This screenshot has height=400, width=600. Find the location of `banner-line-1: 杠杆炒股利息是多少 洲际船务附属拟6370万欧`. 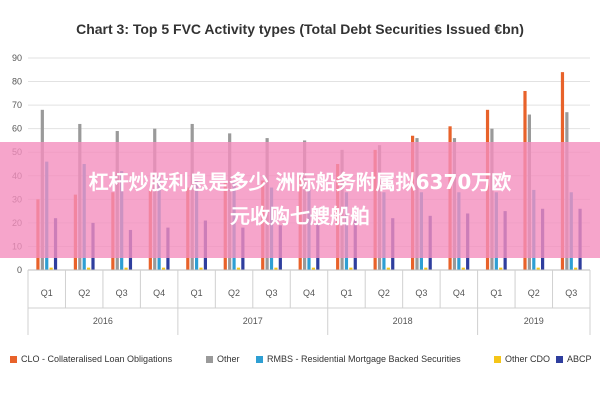

banner-line-1: 杠杆炒股利息是多少 洲际船务附属拟6370万欧 is located at coordinates (300, 182).